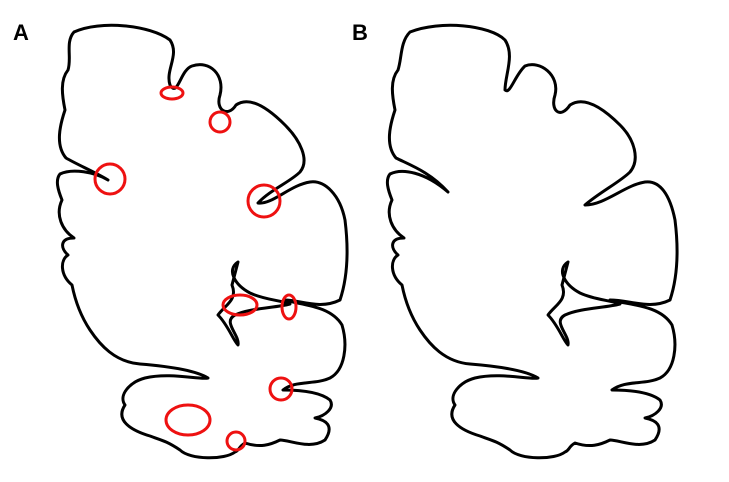  Describe the element at coordinates (584, 303) in the screenshot. I see `panel-b-sulcus-inner` at that location.